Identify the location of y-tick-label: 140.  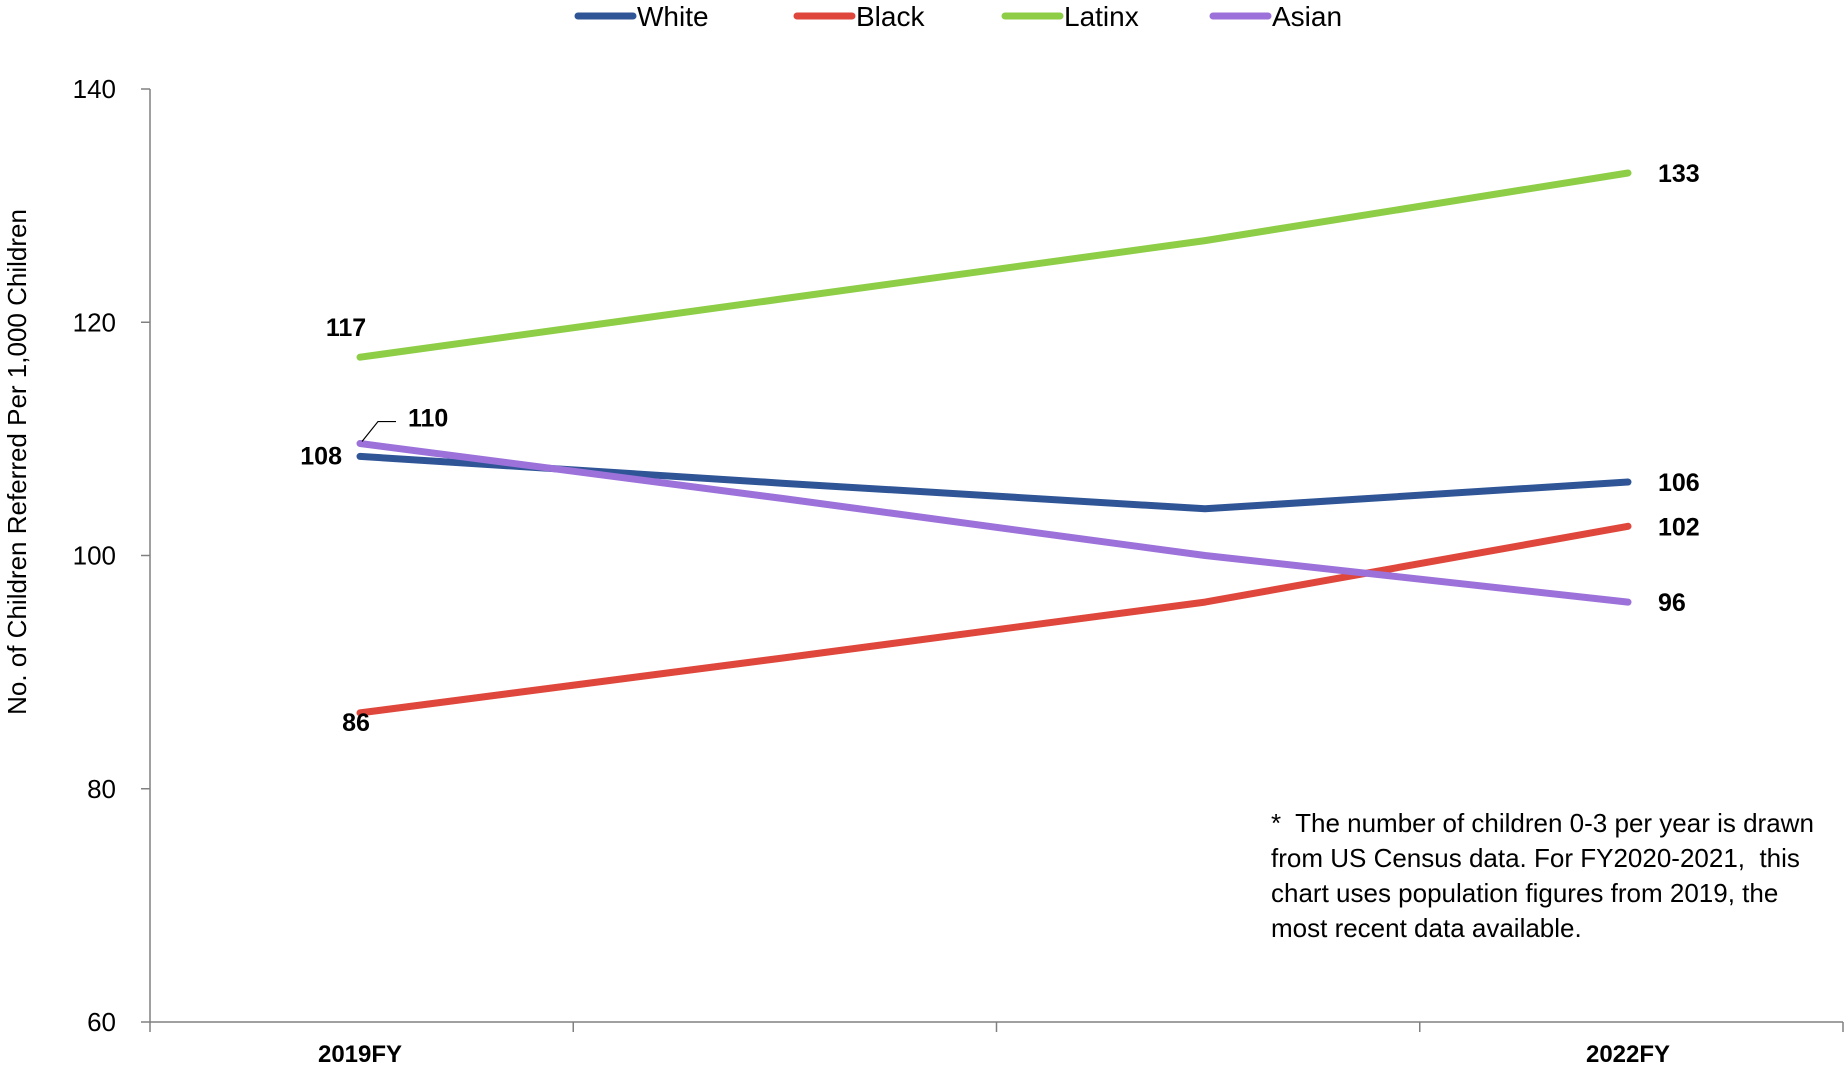
(94, 89).